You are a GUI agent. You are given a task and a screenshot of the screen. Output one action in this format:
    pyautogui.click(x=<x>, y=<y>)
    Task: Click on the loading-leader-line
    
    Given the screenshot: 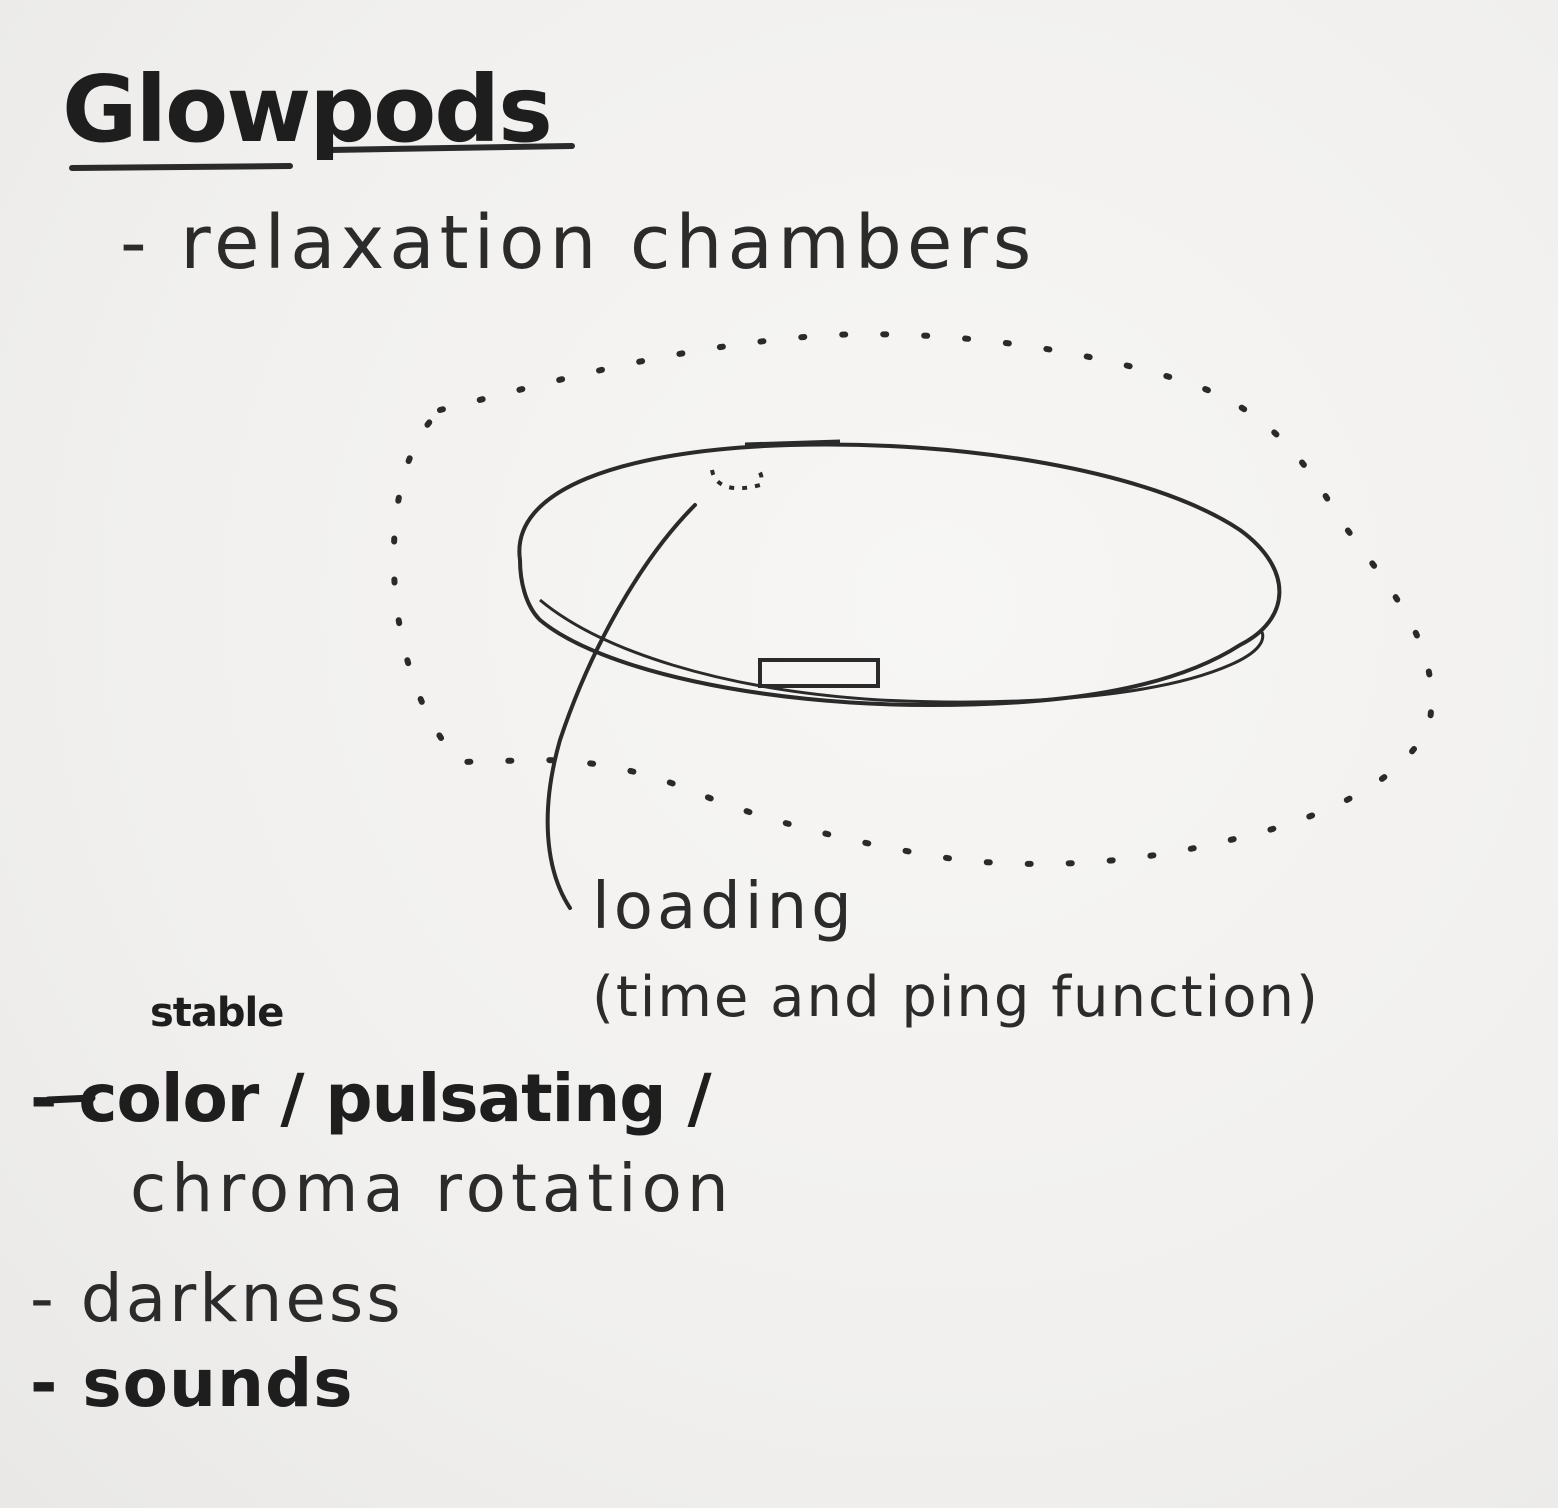 What is the action you would take?
    pyautogui.click(x=621, y=706)
    